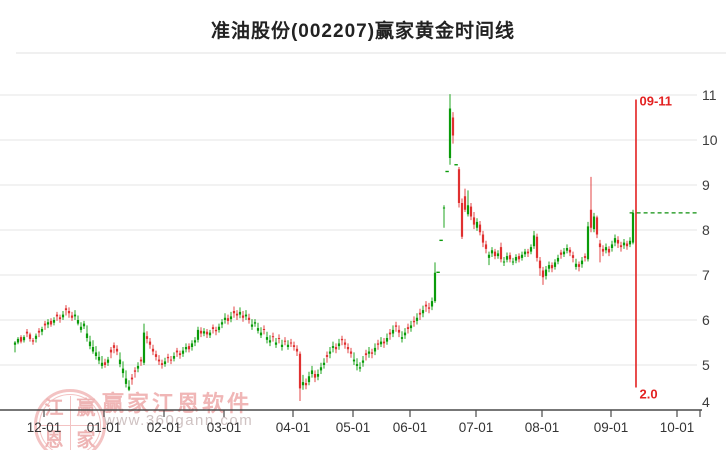  What do you see at coordinates (293, 427) in the screenshot?
I see `x-tick-label: 04-01` at bounding box center [293, 427].